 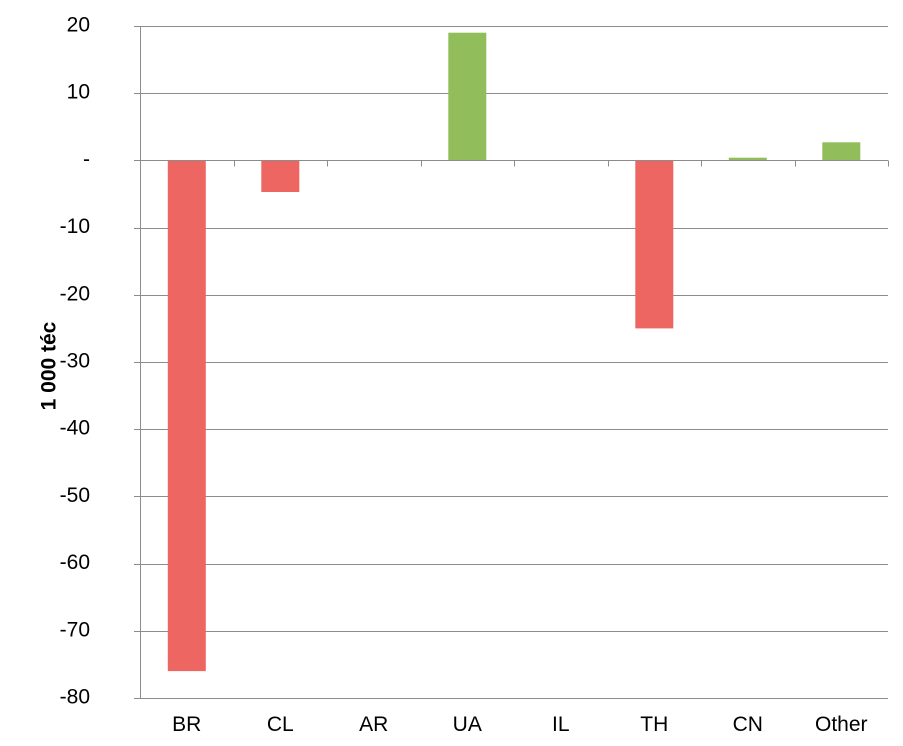 What do you see at coordinates (373, 724) in the screenshot?
I see `x-tick-label: AR` at bounding box center [373, 724].